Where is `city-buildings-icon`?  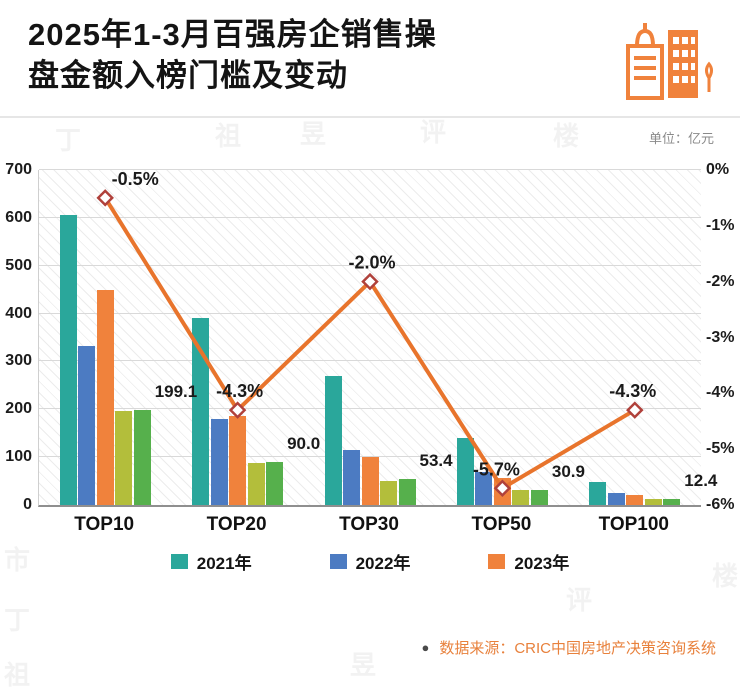 city-buildings-icon is located at coordinates (669, 60).